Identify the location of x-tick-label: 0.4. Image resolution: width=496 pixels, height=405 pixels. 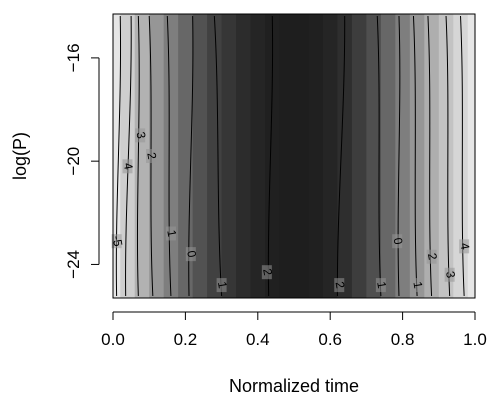
(258, 339).